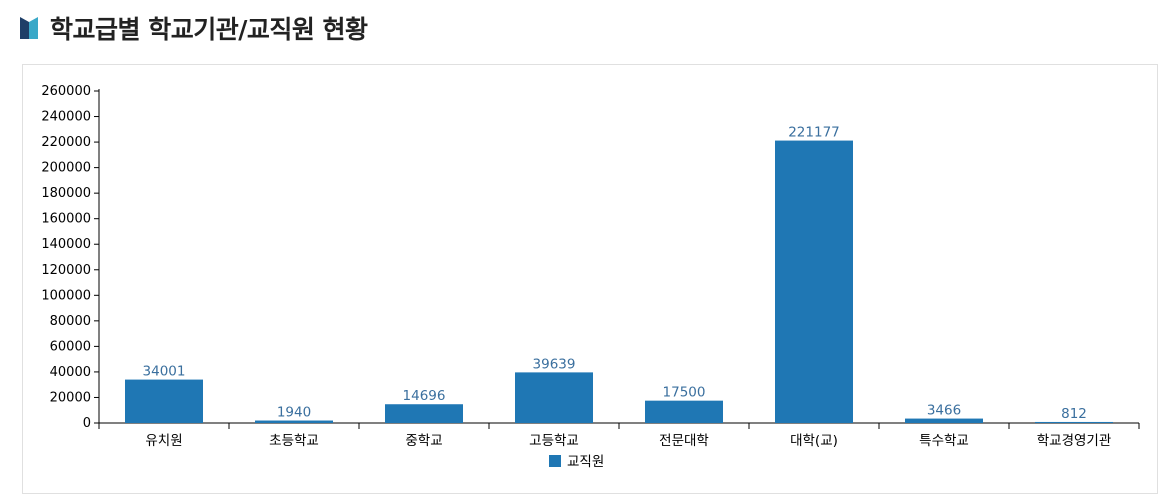  Describe the element at coordinates (66, 117) in the screenshot. I see `y-tick-label: 240000` at that location.